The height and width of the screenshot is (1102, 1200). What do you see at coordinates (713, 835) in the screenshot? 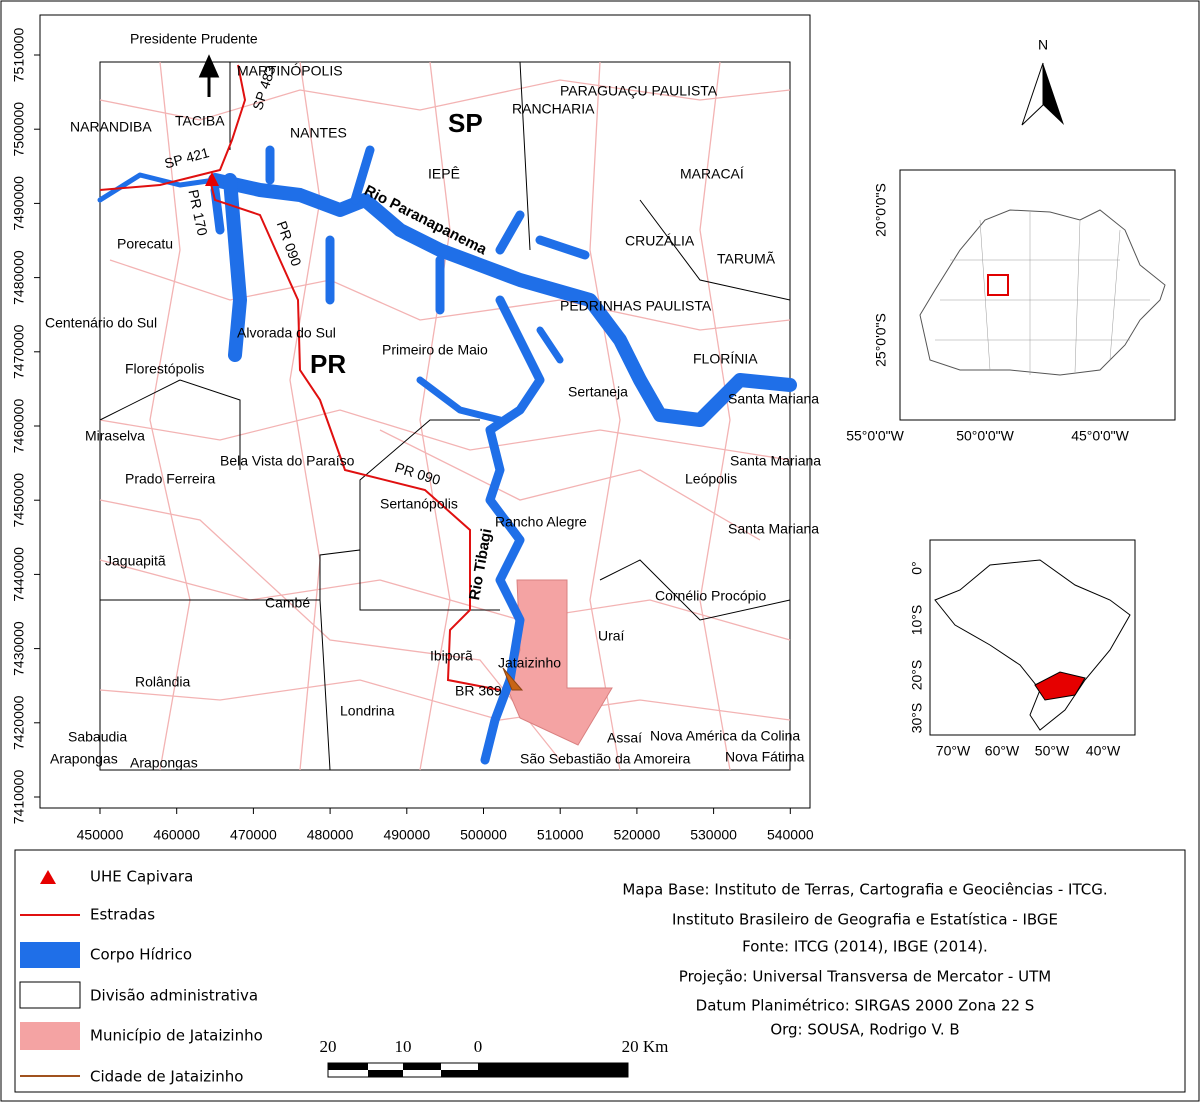
I see `x-tick-label: 530000` at bounding box center [713, 835].